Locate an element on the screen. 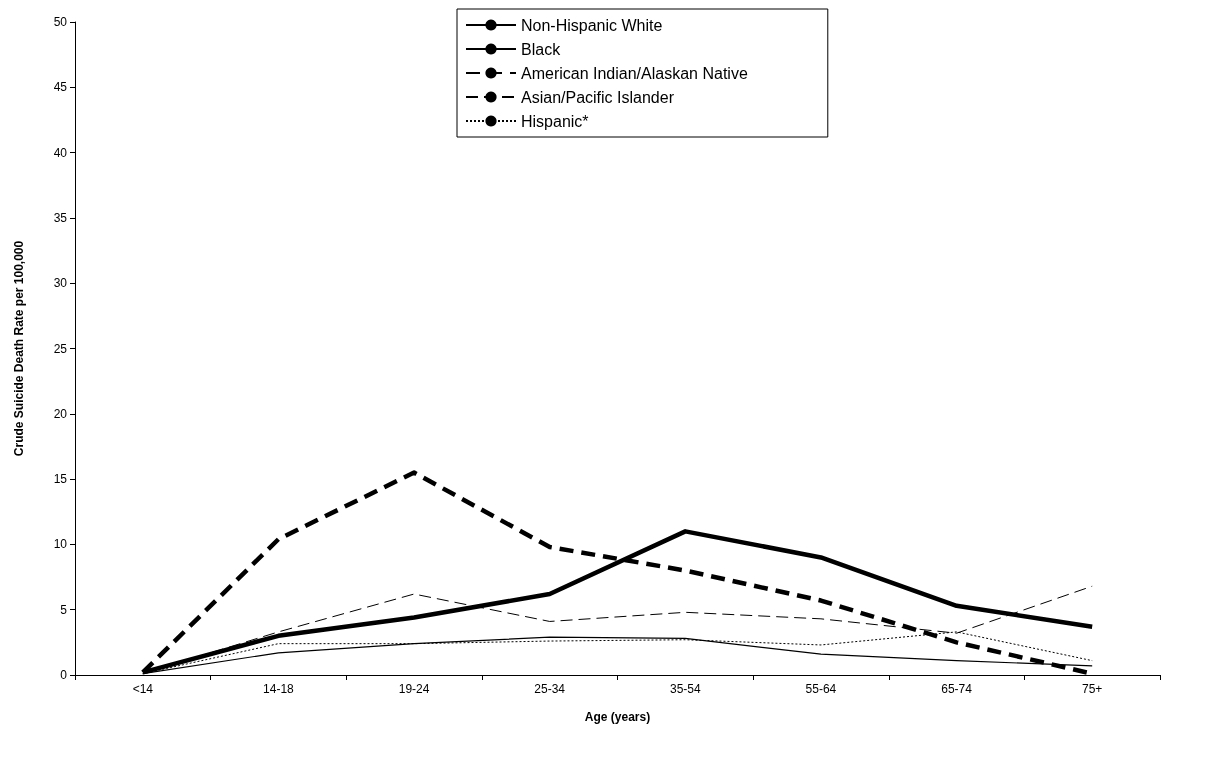 This screenshot has height=778, width=1225. x-tick-label: 19-24 is located at coordinates (414, 689).